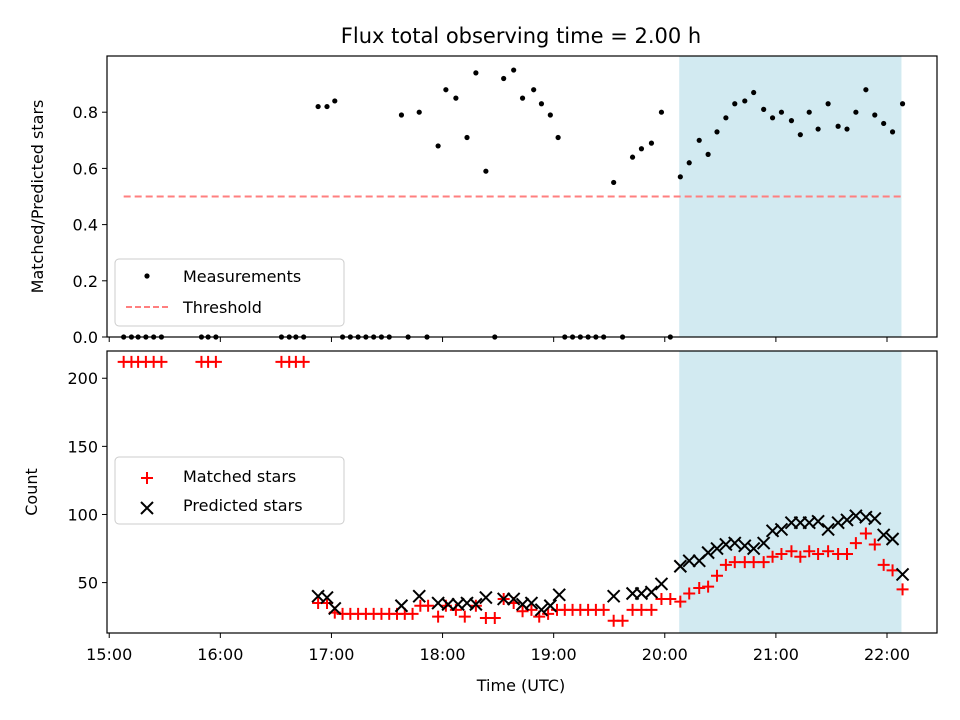 This screenshot has height=720, width=960. I want to click on y-tick-label: 0.6, so click(85, 168).